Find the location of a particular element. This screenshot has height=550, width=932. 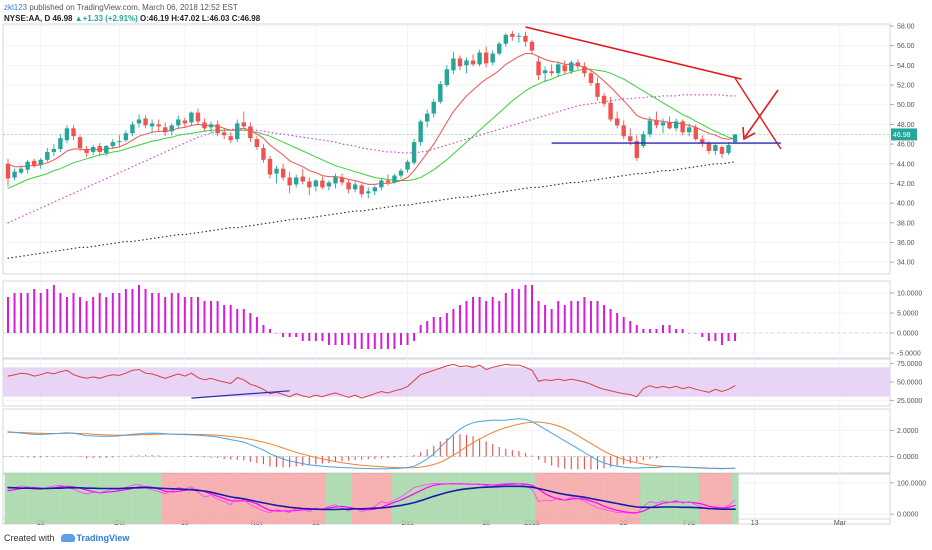

annotation-arrow-head is located at coordinates (749, 133).